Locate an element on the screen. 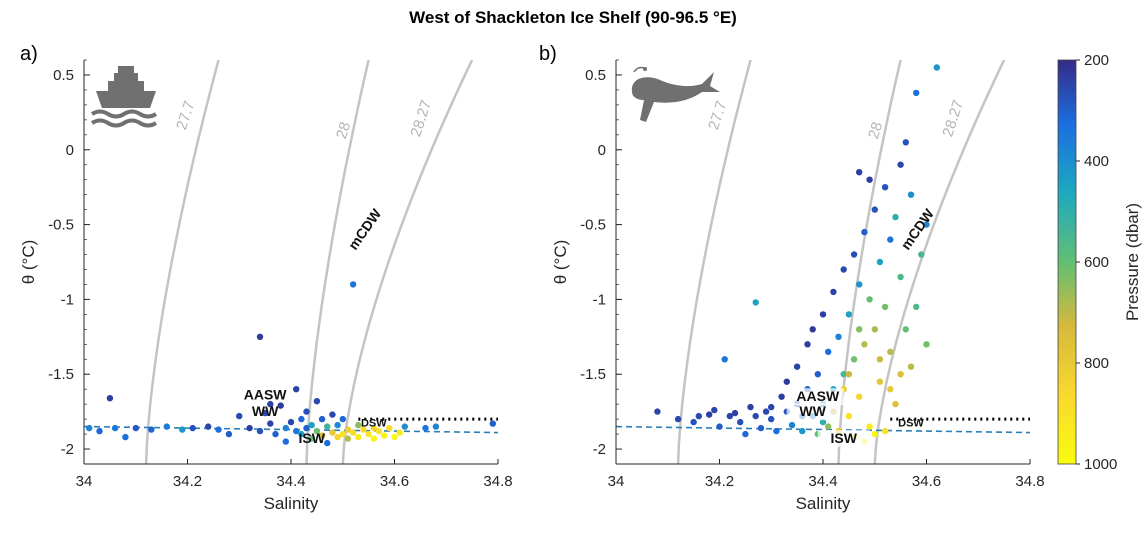 This screenshot has width=1146, height=533. x-axis-label: Salinity is located at coordinates (823, 503).